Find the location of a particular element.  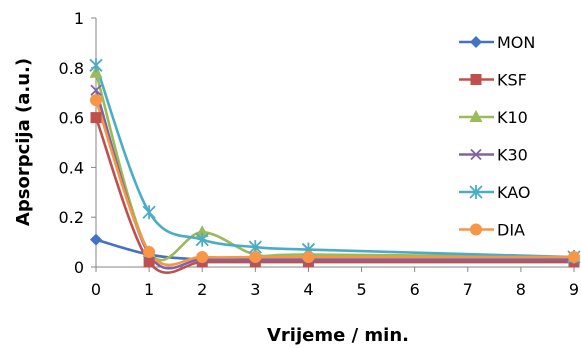

legend: MON KSF K10 K30 KAO DIA is located at coordinates (497, 136).